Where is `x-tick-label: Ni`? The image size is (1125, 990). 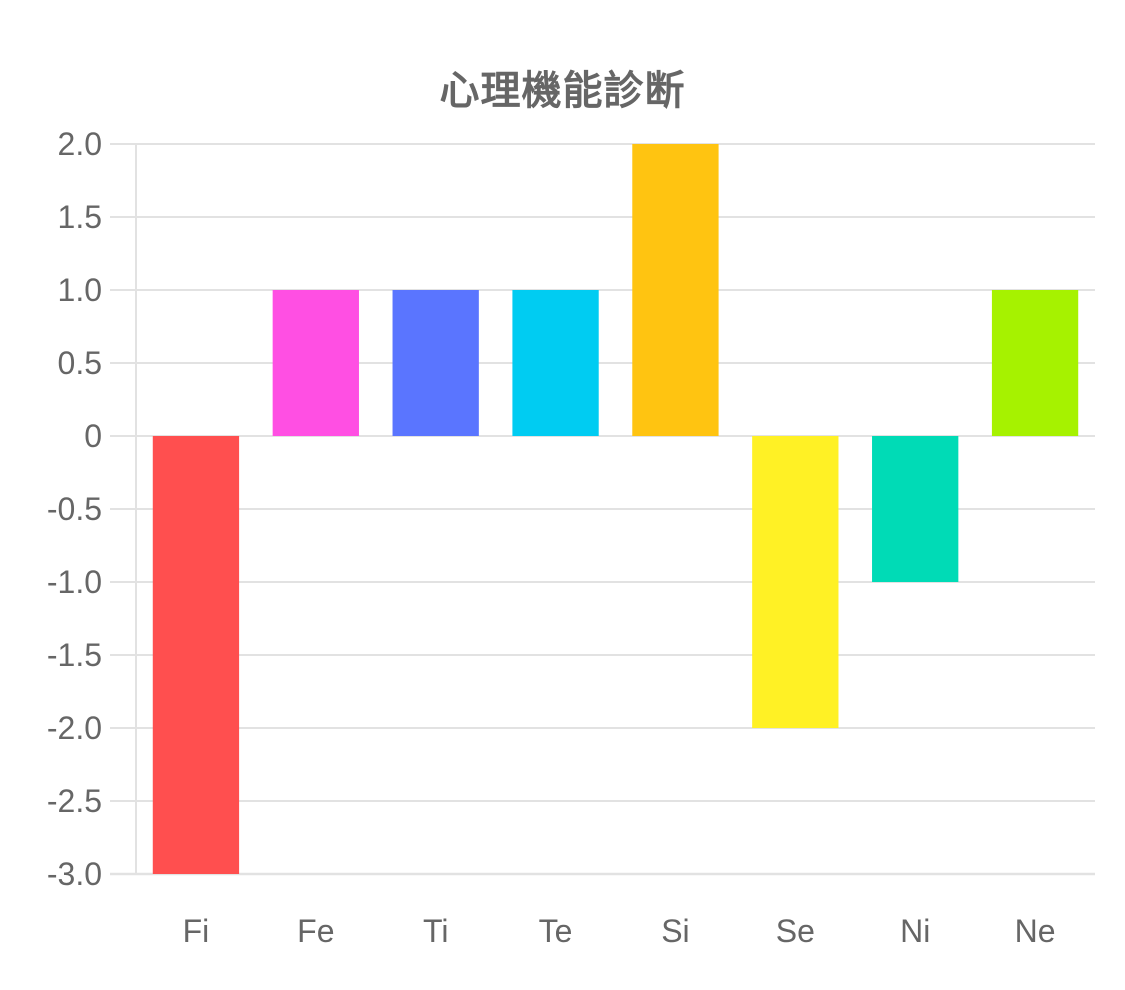
x-tick-label: Ni is located at coordinates (915, 931).